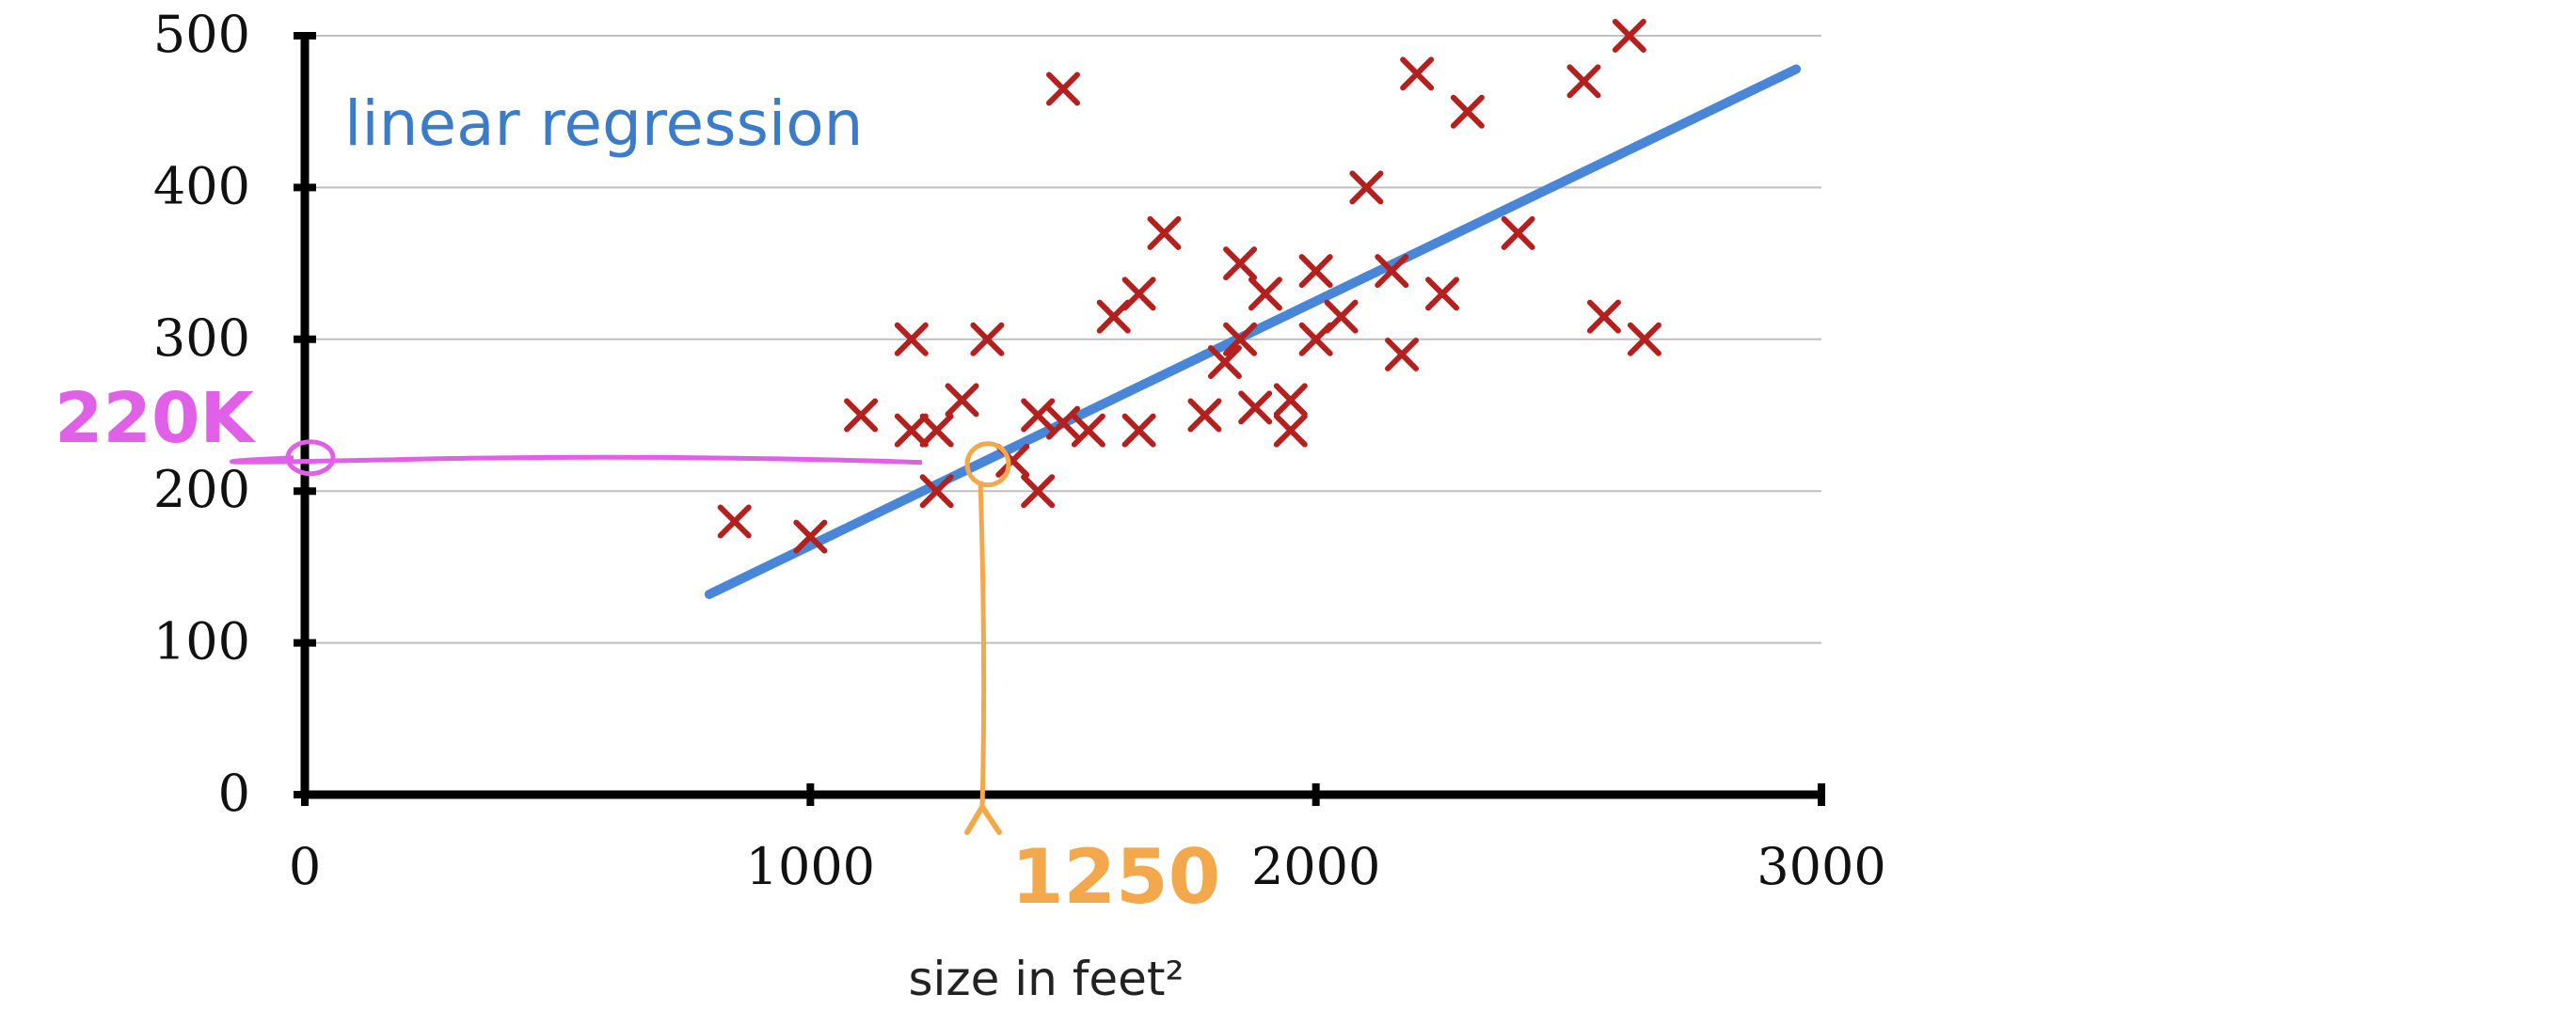 Image resolution: width=2576 pixels, height=1010 pixels. What do you see at coordinates (577, 460) in the screenshot?
I see `y-marker-line` at bounding box center [577, 460].